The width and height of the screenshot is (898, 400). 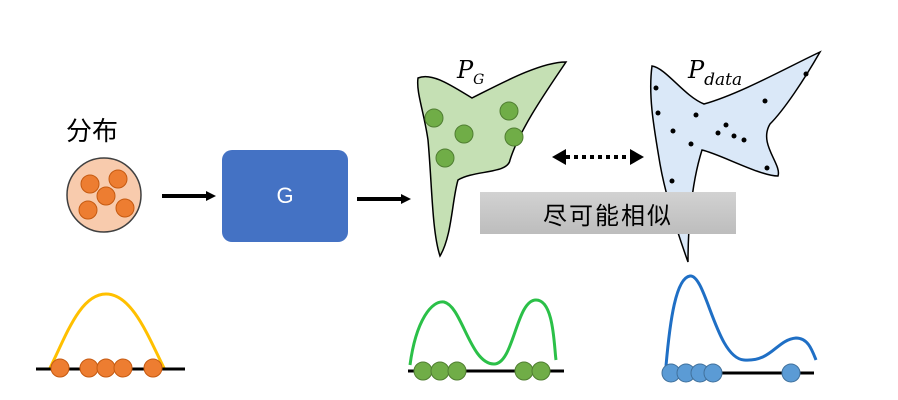 I want to click on generated-density-plot, so click(x=486, y=339).